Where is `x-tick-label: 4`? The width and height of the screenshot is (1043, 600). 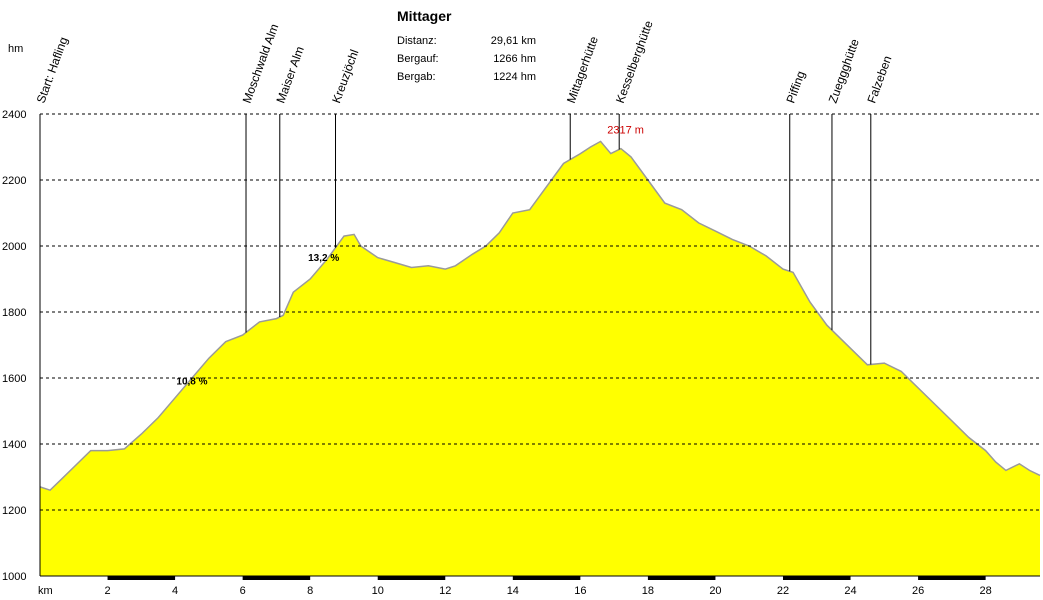 x-tick-label: 4 is located at coordinates (175, 591).